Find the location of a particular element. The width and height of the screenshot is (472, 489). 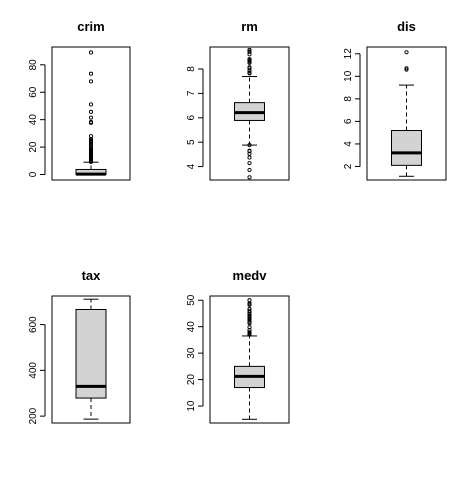

y-tick-label: 400 is located at coordinates (33, 370).